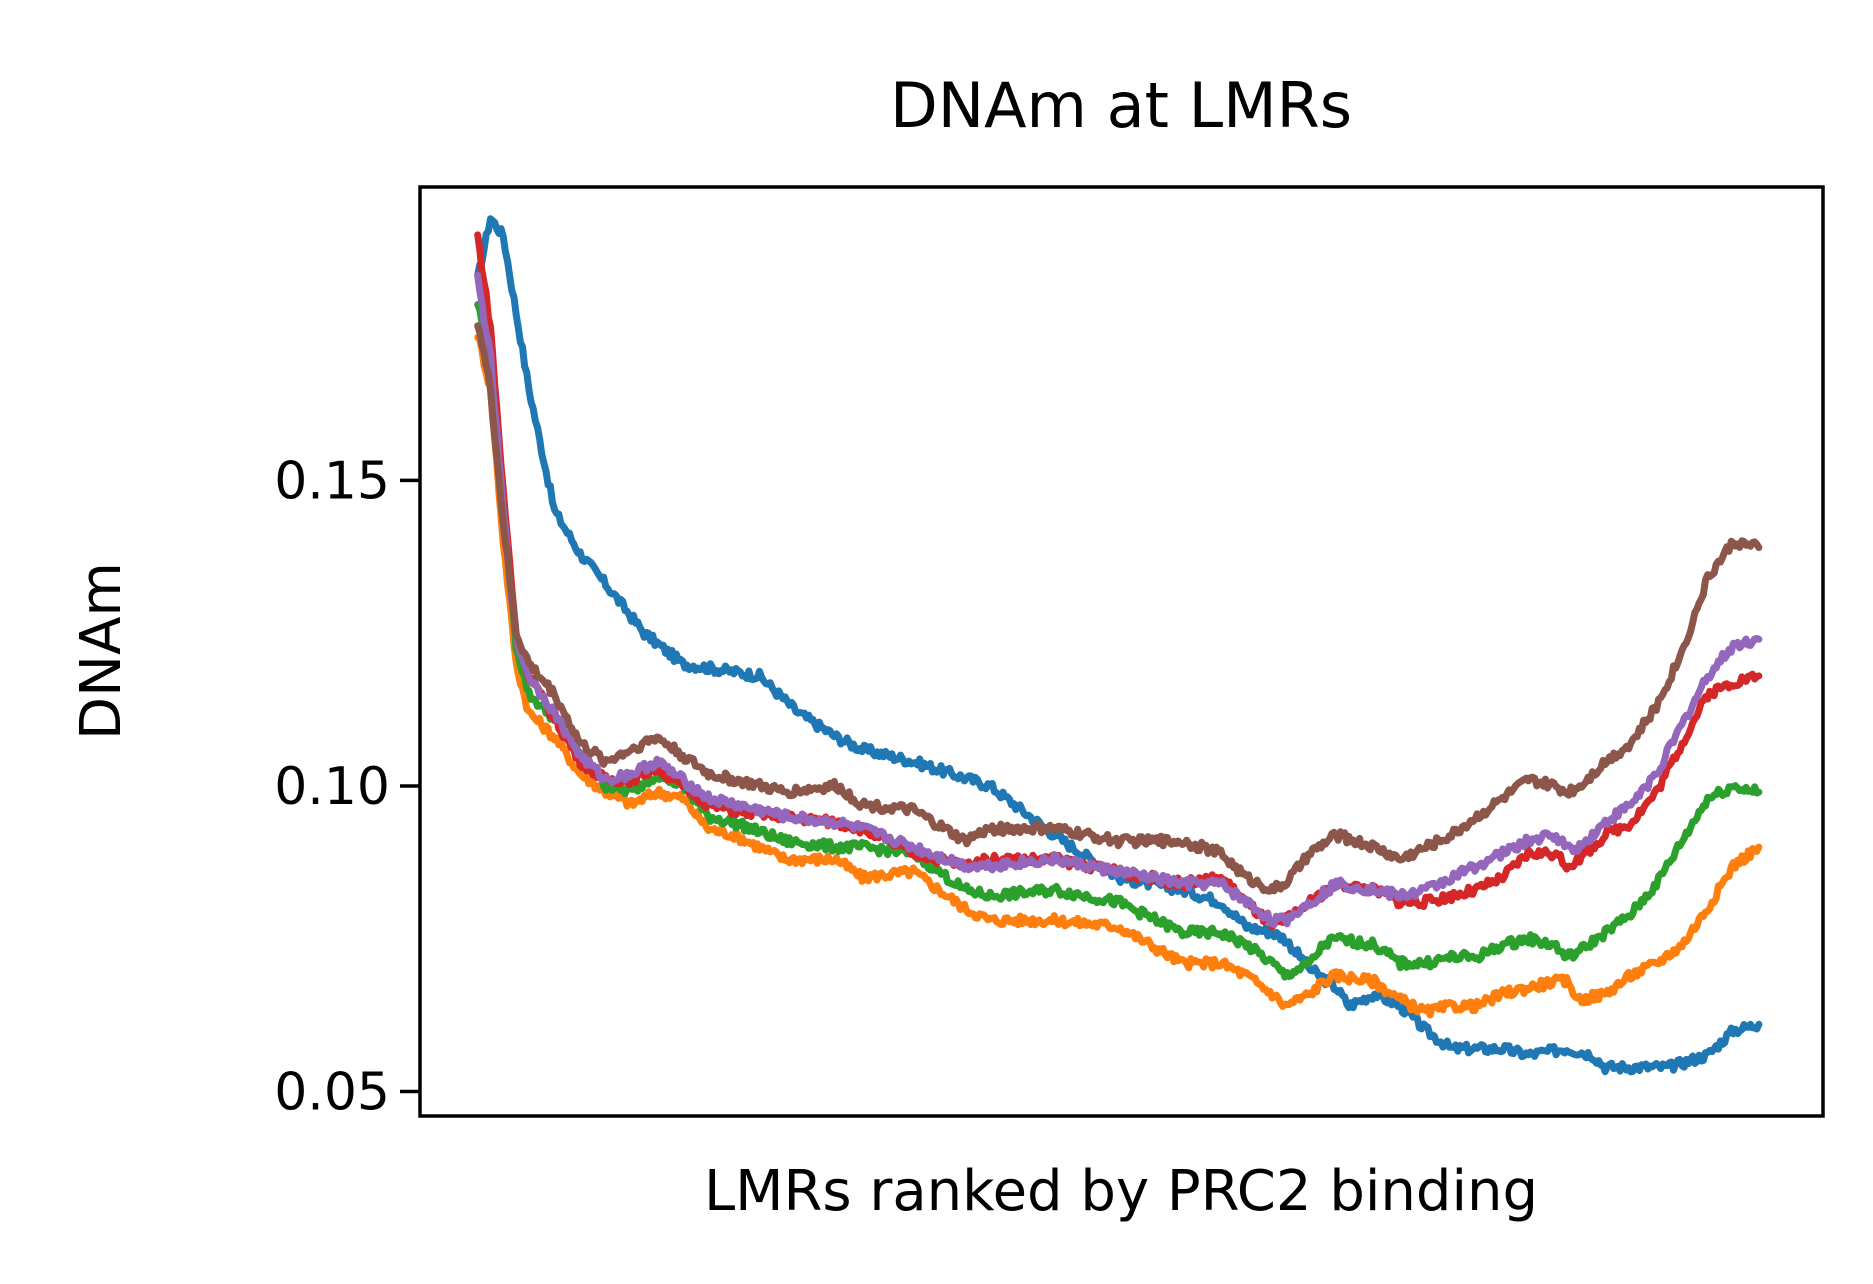  Describe the element at coordinates (332, 787) in the screenshot. I see `y-tick-label: 0.10` at that location.